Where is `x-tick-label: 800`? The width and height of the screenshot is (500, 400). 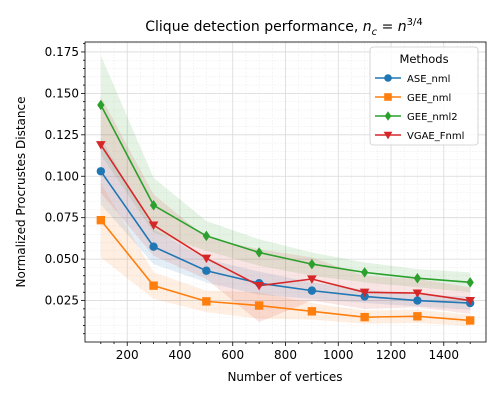
x-tick-label: 800 is located at coordinates (285, 355).